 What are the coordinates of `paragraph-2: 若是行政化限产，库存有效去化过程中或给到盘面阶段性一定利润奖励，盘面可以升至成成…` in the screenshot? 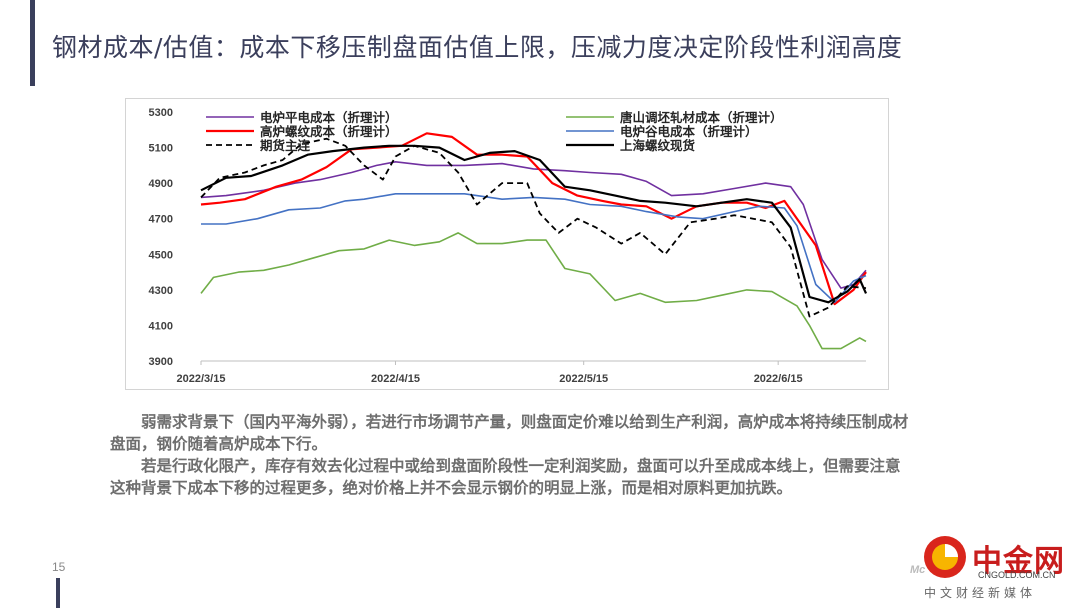 It's located at (505, 477).